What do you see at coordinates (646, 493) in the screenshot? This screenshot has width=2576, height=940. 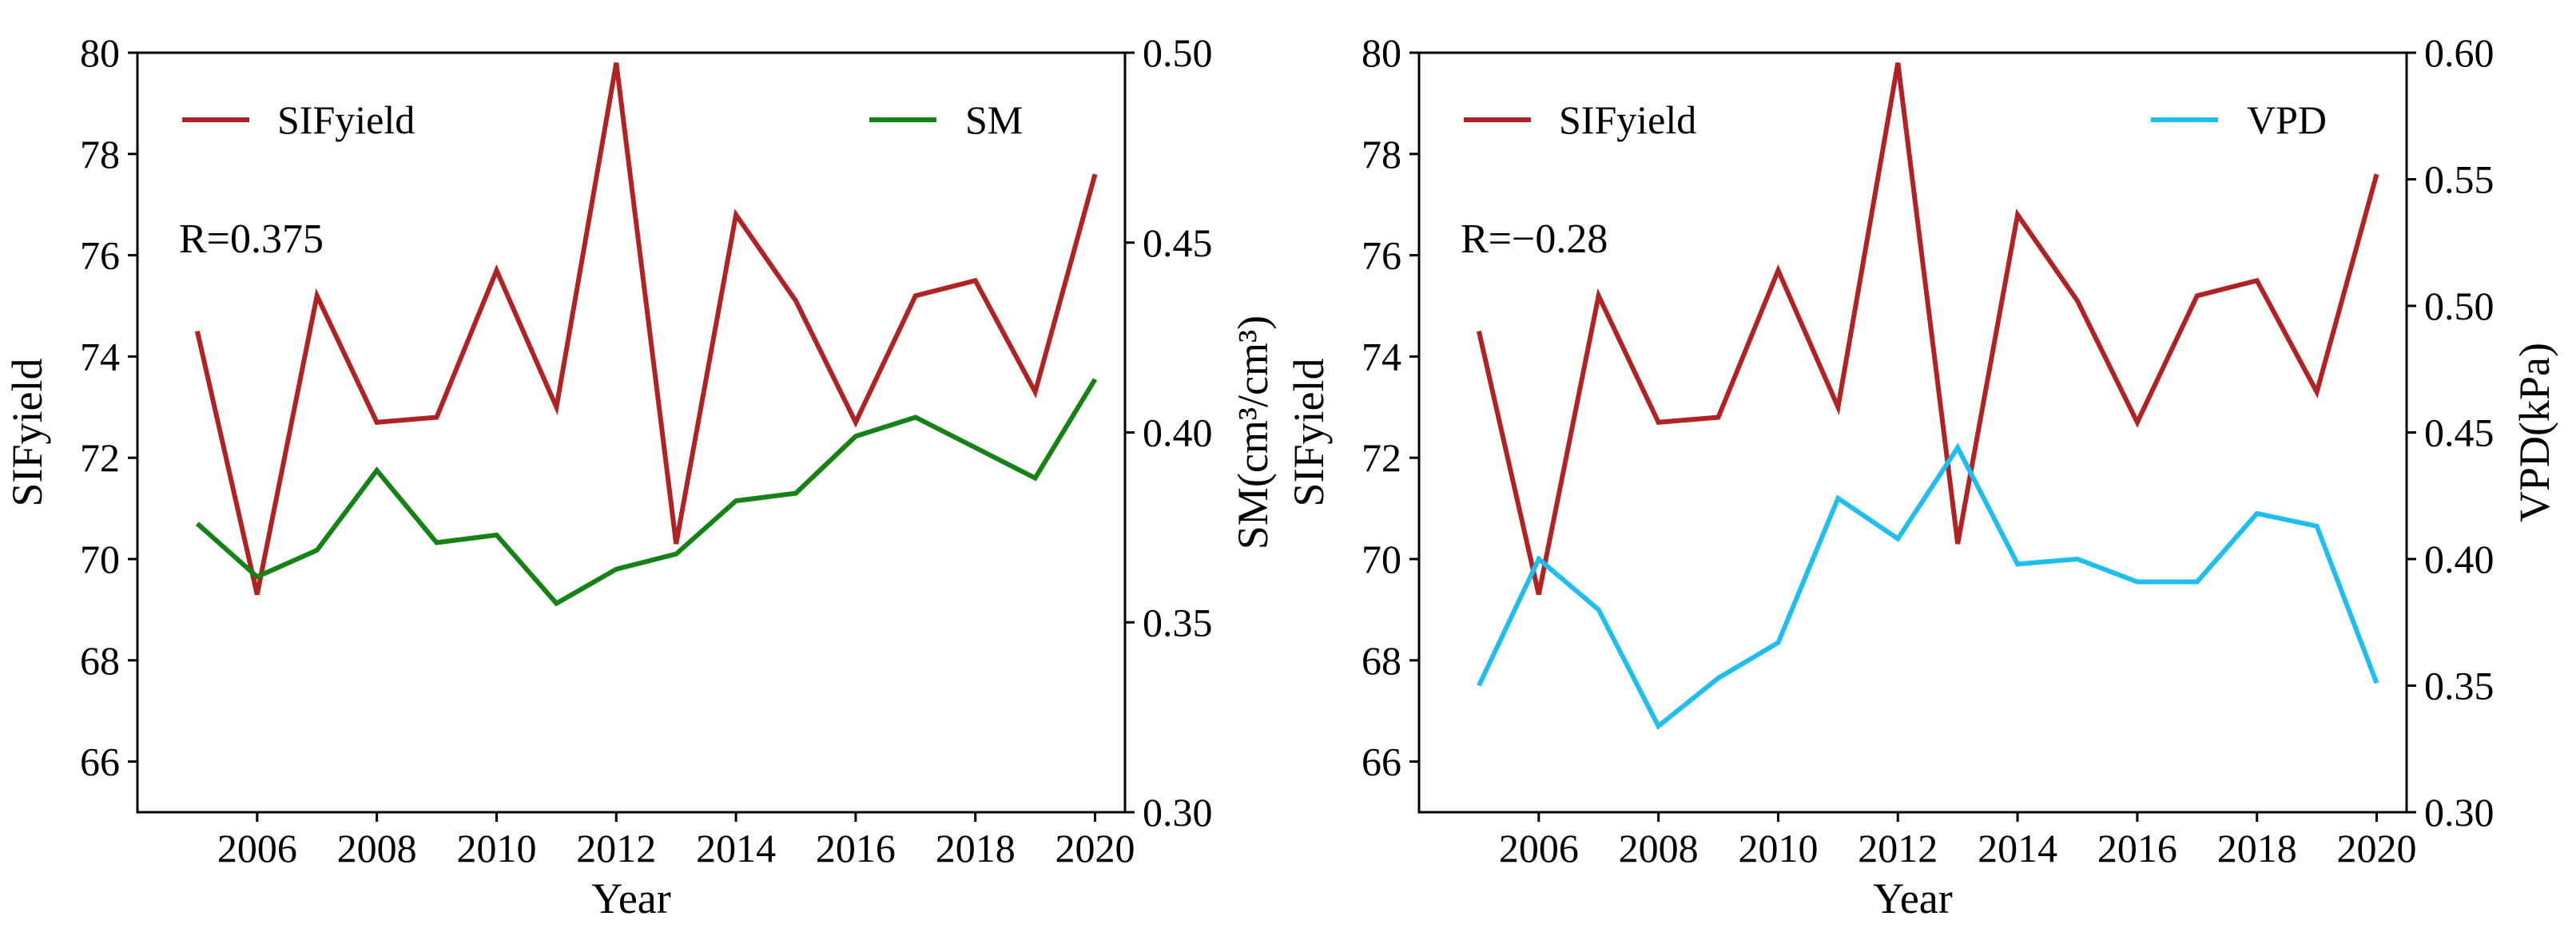 I see `series-line-sm` at bounding box center [646, 493].